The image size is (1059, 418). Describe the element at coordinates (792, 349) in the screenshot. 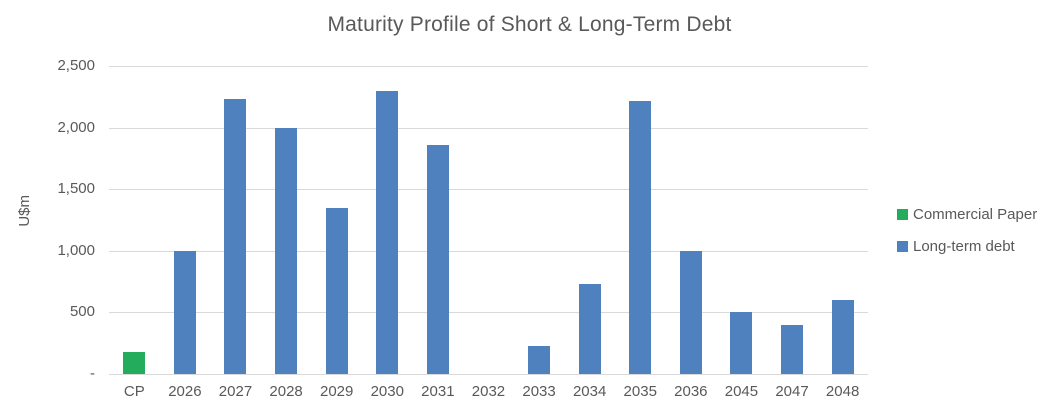

I see `bar-2047` at that location.